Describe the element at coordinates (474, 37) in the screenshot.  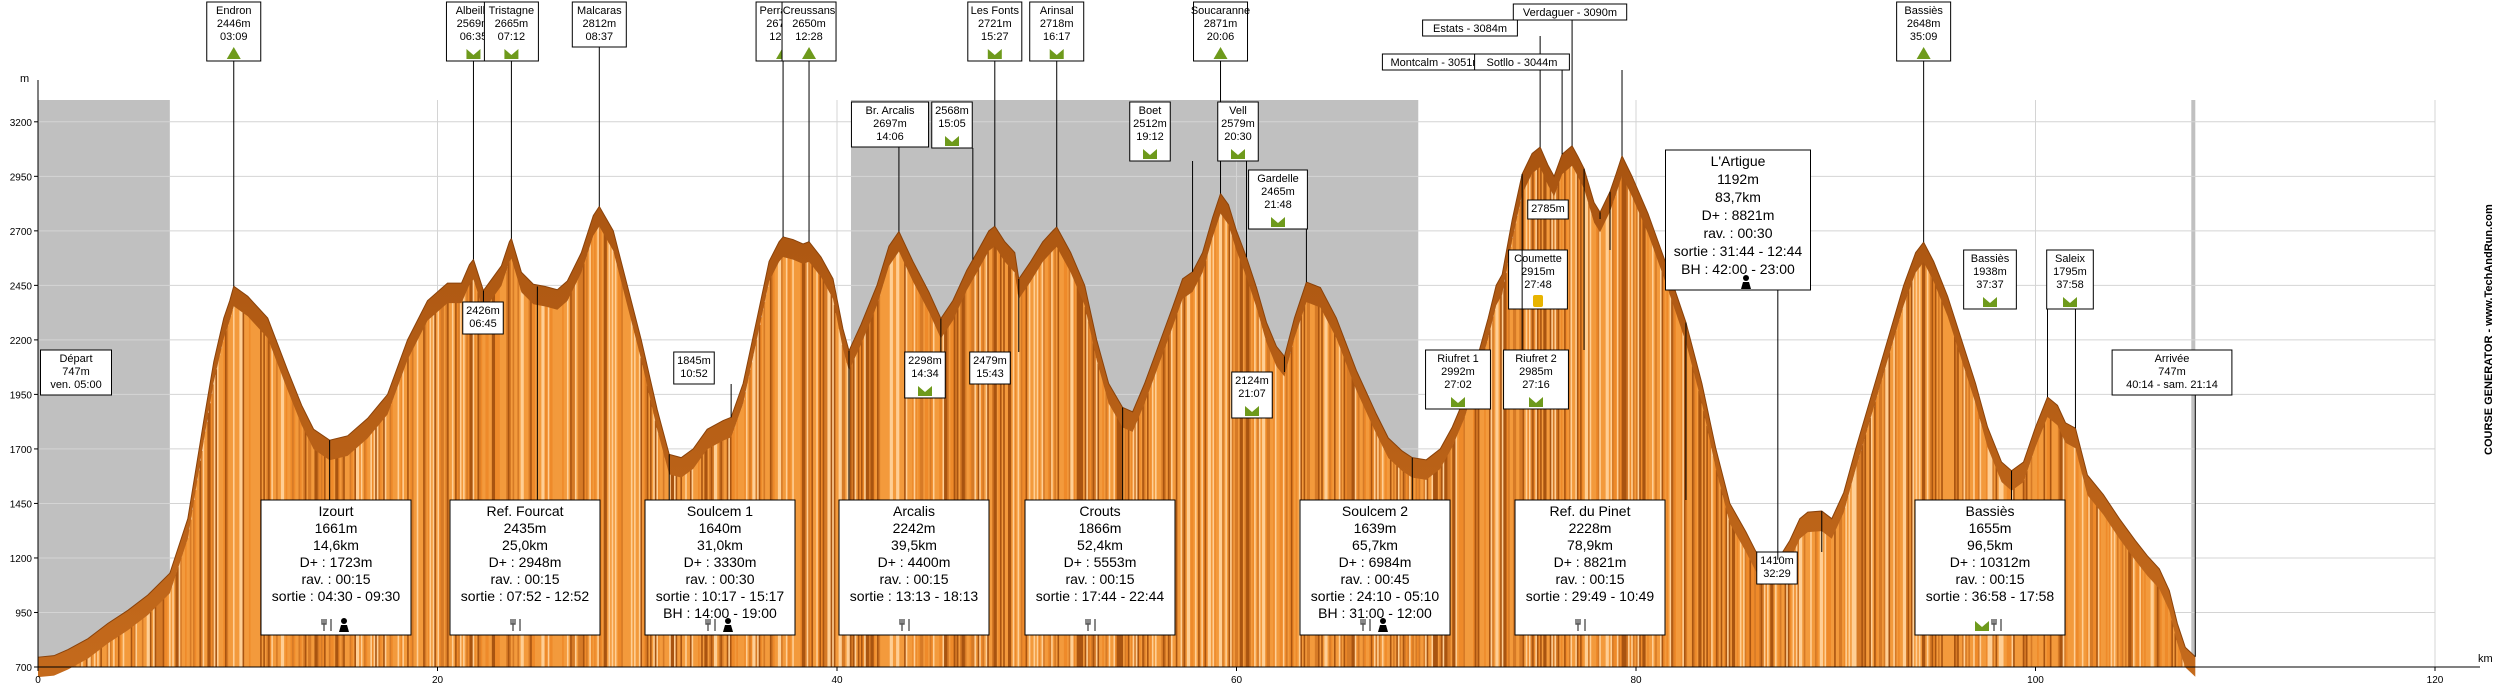
I see `waypoint-label-line: 06:35` at that location.